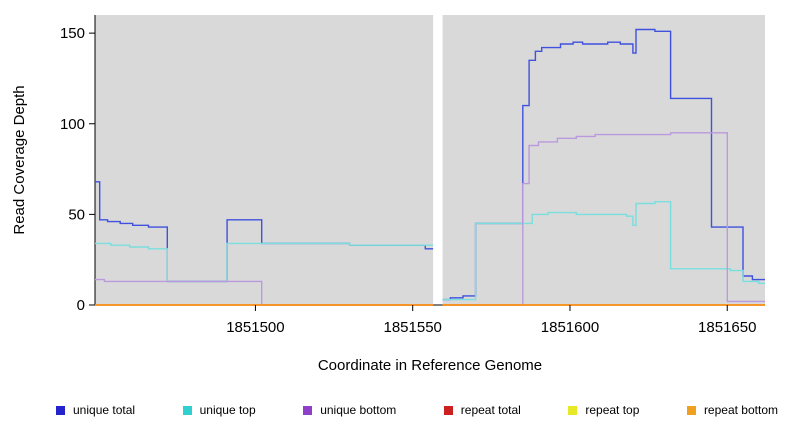 The width and height of the screenshot is (792, 432). I want to click on legend-item-repeat-bottom: repeat bottom, so click(732, 410).